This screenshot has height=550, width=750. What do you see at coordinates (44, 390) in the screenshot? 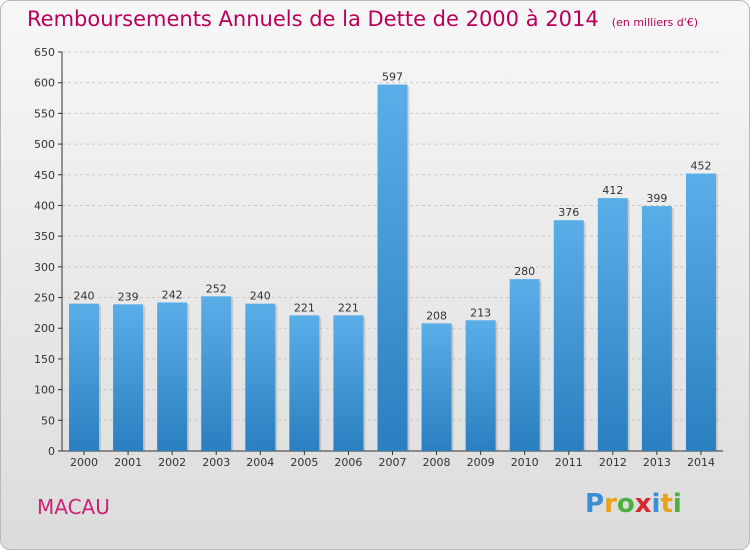
I see `y-tick-label: 100` at bounding box center [44, 390].